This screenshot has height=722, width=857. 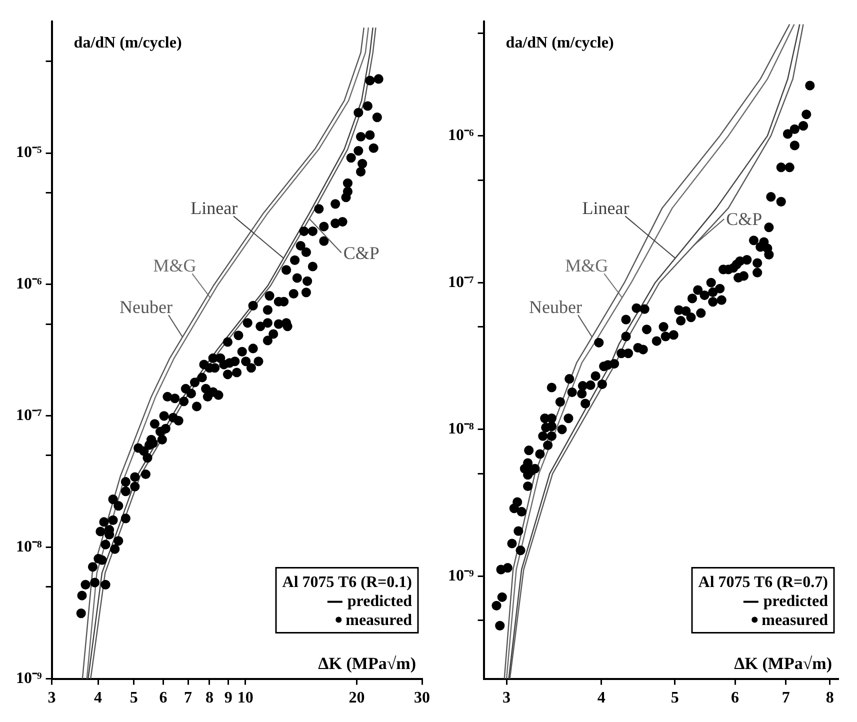 I want to click on y-tick-label: 10⁻⁵, so click(x=29, y=153).